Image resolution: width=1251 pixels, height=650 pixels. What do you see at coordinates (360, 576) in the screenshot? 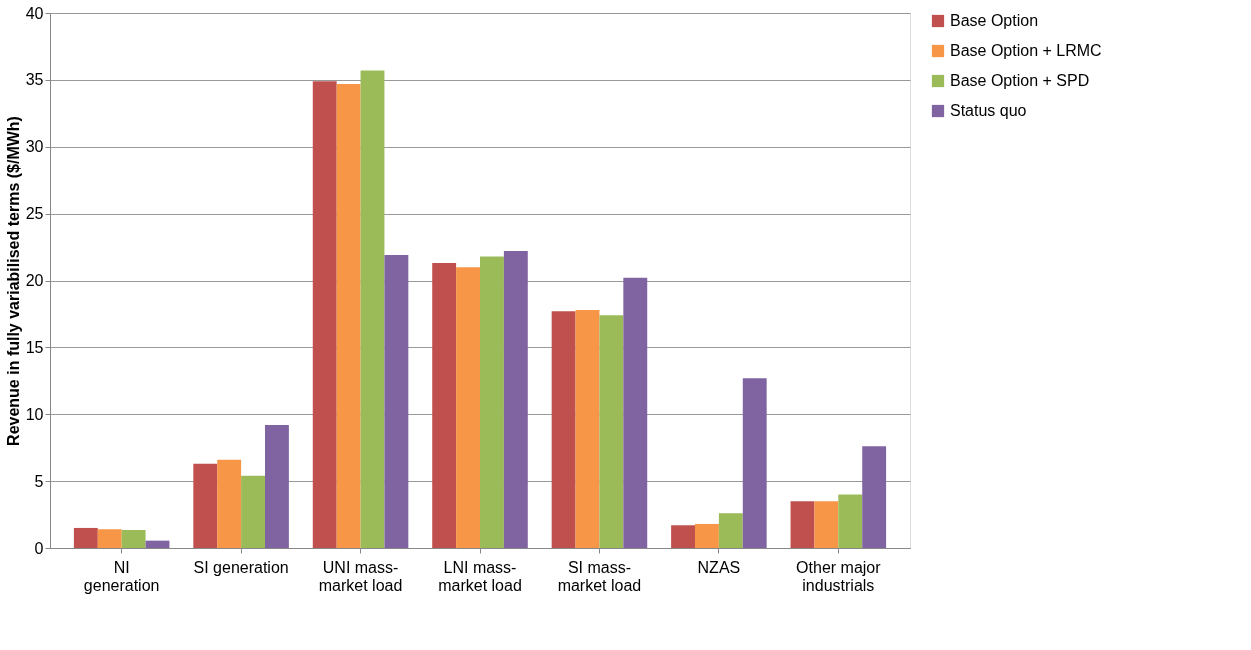
I see `x-tick-label: UNI mass- market load` at bounding box center [360, 576].